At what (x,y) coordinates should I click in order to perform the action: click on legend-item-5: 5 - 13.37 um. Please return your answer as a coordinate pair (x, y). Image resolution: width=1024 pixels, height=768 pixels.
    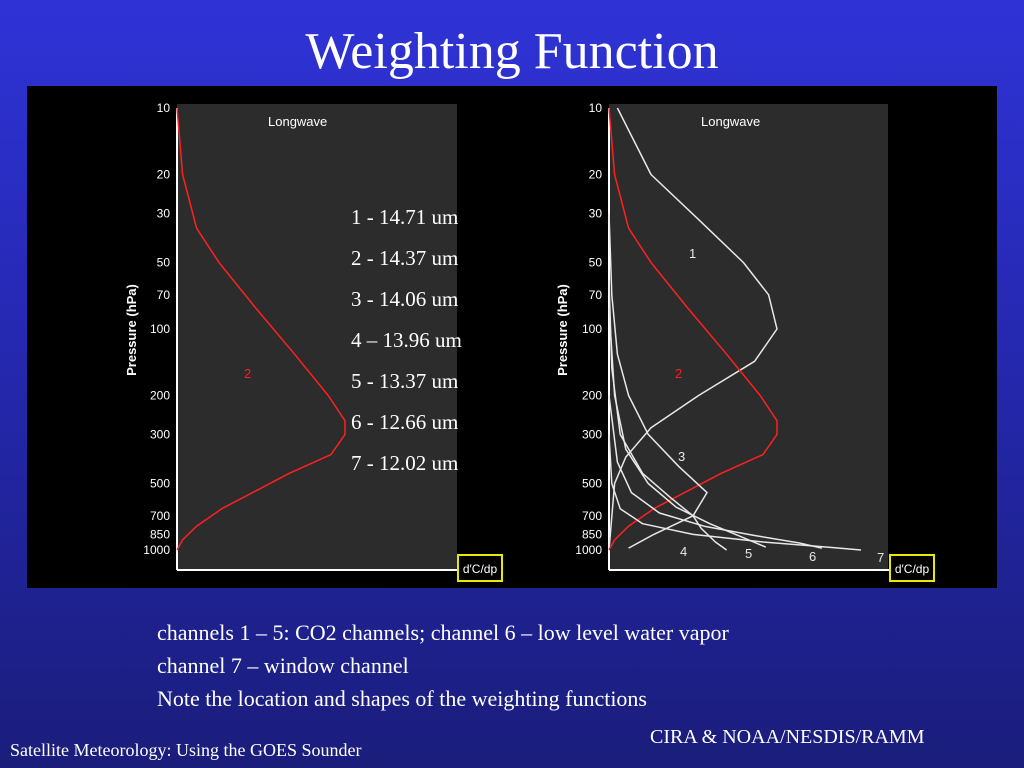
    Looking at the image, I should click on (405, 381).